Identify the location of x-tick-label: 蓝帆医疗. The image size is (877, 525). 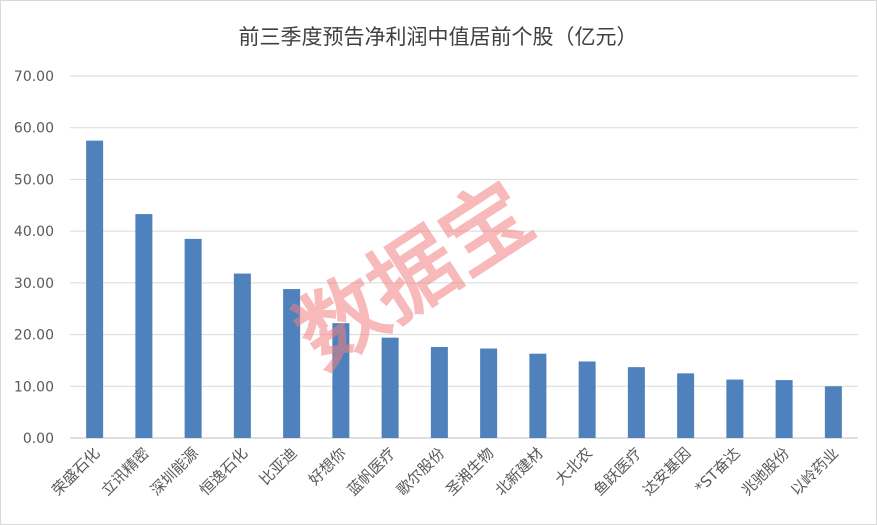
(371, 471).